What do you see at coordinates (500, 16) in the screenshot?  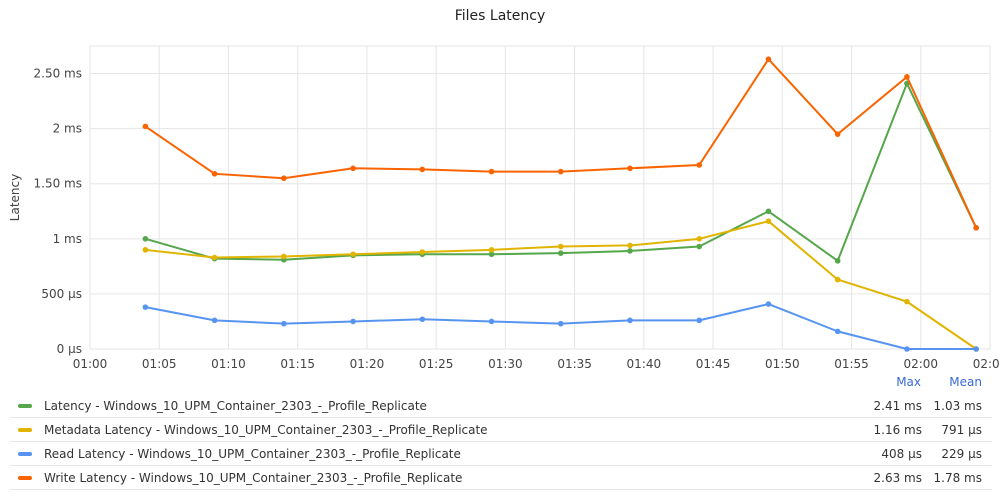 I see `chart-title: Files Latency` at bounding box center [500, 16].